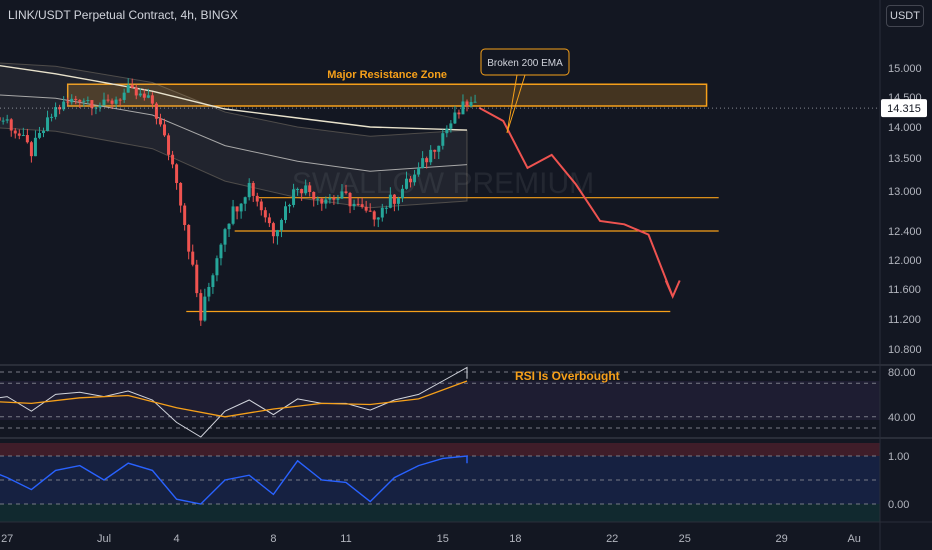  Describe the element at coordinates (387, 75) in the screenshot. I see `resistance-zone-label: Major Resistance Zone` at that location.